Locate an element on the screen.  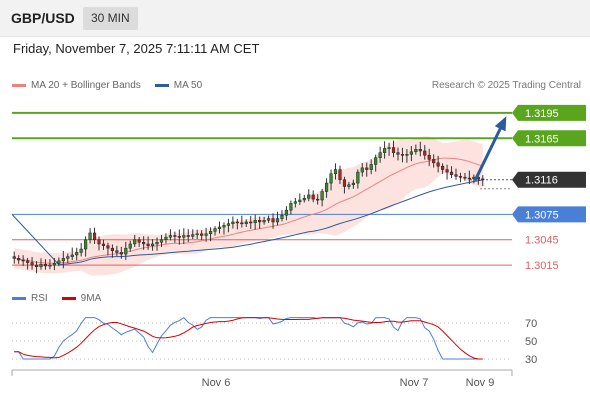
timeframe-button: 30 MIN is located at coordinates (110, 18).